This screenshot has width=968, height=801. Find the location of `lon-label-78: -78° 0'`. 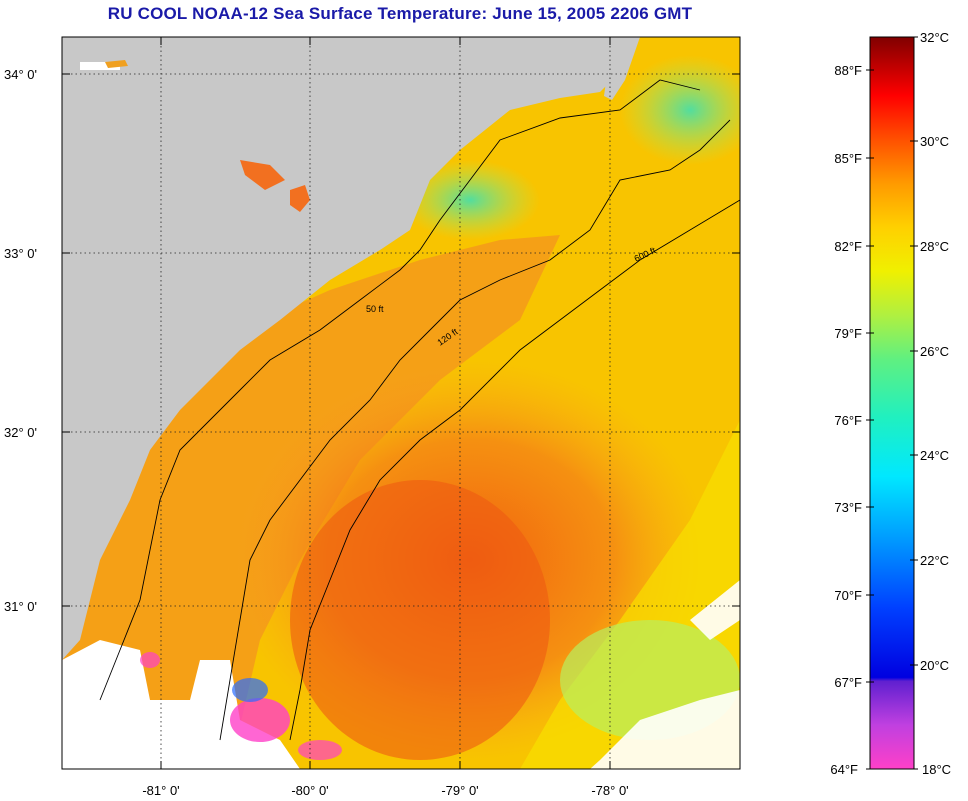

lon-label-78: -78° 0' is located at coordinates (609, 790).